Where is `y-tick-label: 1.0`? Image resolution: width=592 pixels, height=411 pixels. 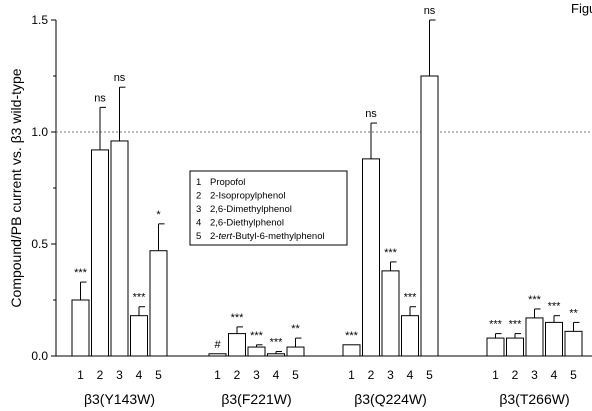 y-tick-label: 1.0 is located at coordinates (39, 132).